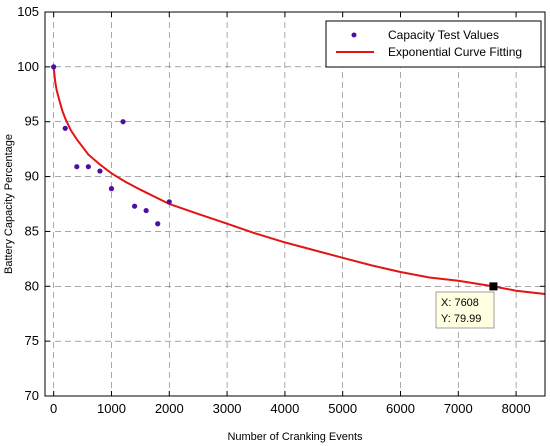 Image resolution: width=550 pixels, height=446 pixels. I want to click on x-tick-label: 7000, so click(458, 408).